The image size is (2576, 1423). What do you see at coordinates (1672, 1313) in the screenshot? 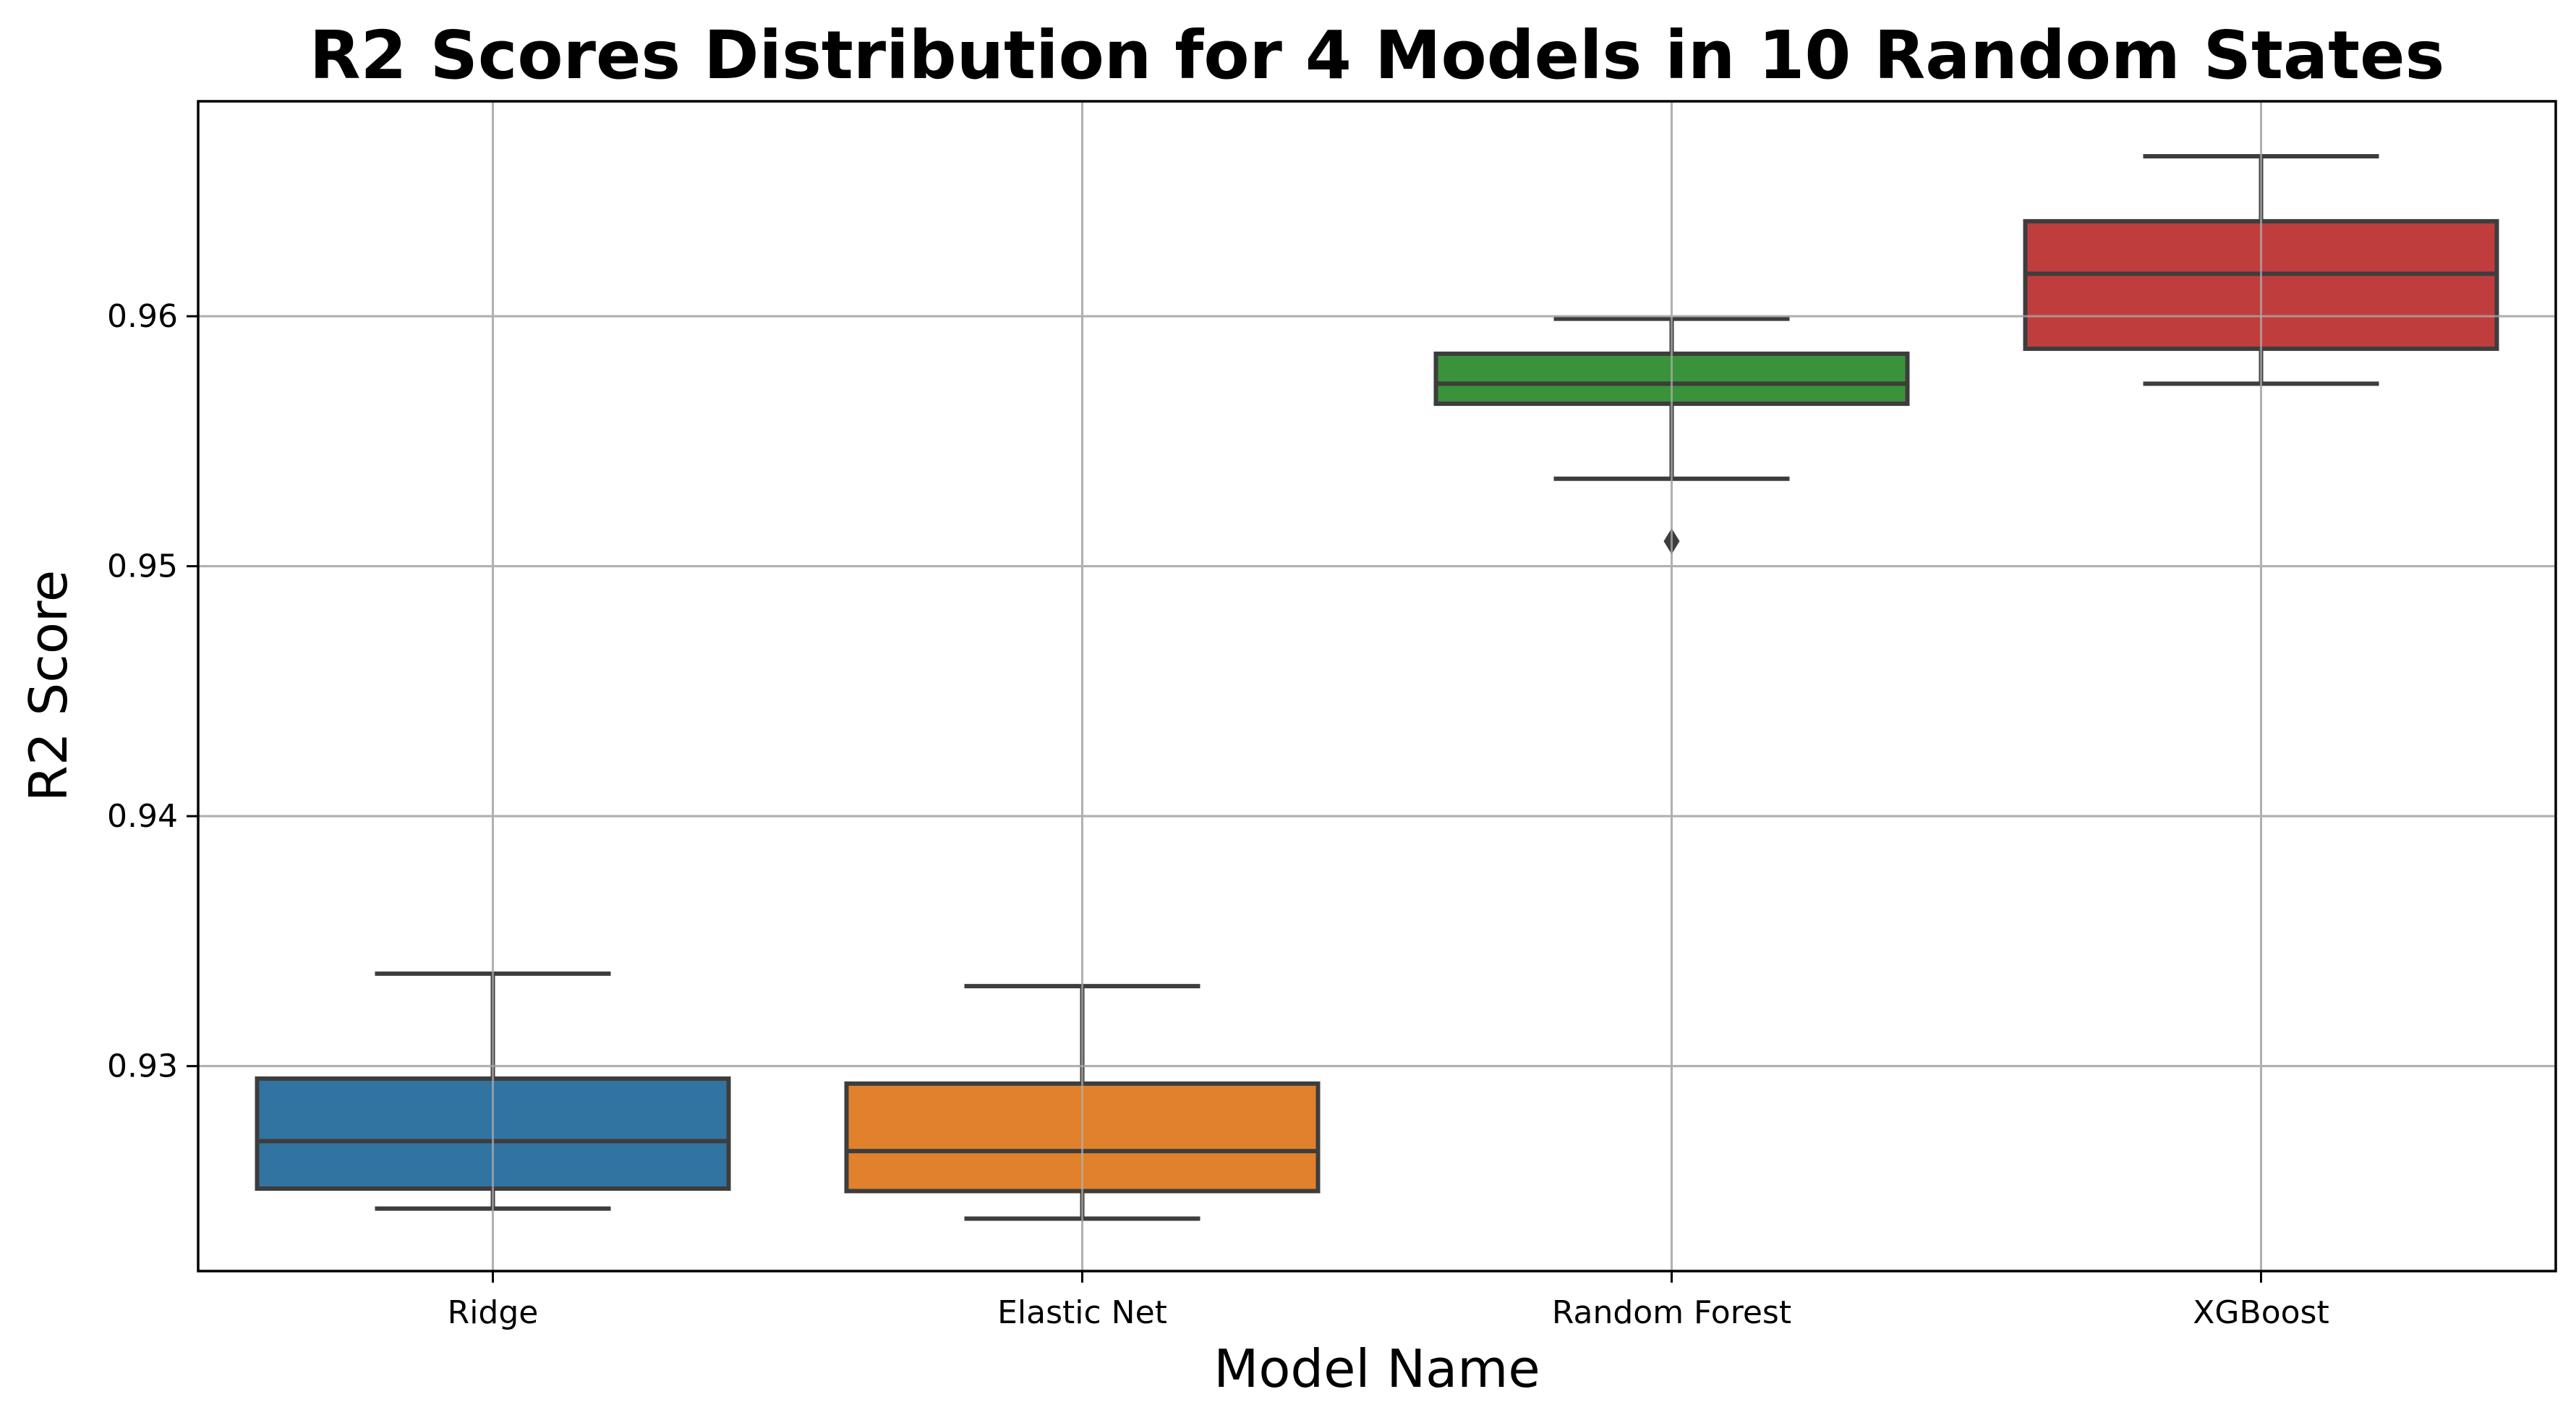
I see `x-tick-label: Random Forest` at bounding box center [1672, 1313].